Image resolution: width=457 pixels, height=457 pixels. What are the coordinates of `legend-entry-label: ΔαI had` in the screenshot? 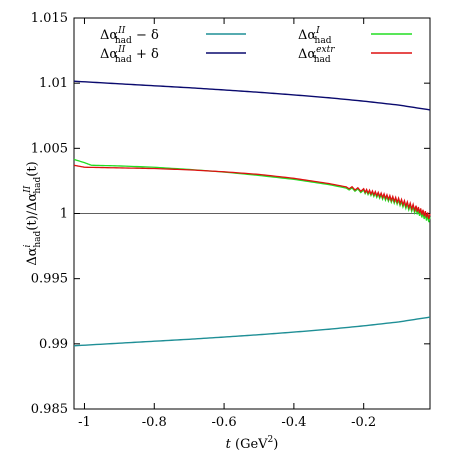 It's located at (315, 36).